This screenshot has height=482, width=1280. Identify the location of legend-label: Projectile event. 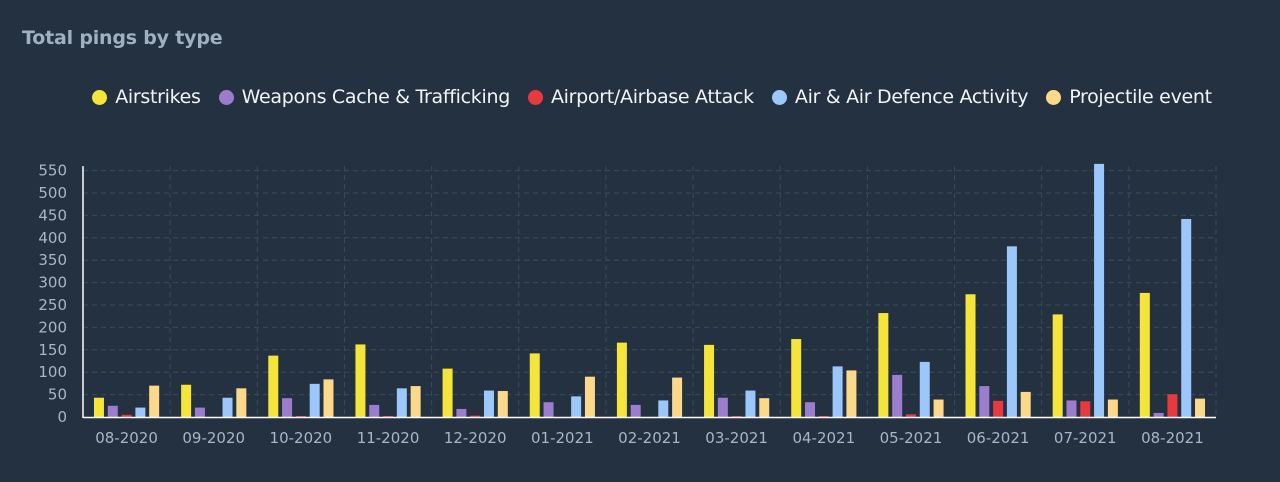
(1140, 97).